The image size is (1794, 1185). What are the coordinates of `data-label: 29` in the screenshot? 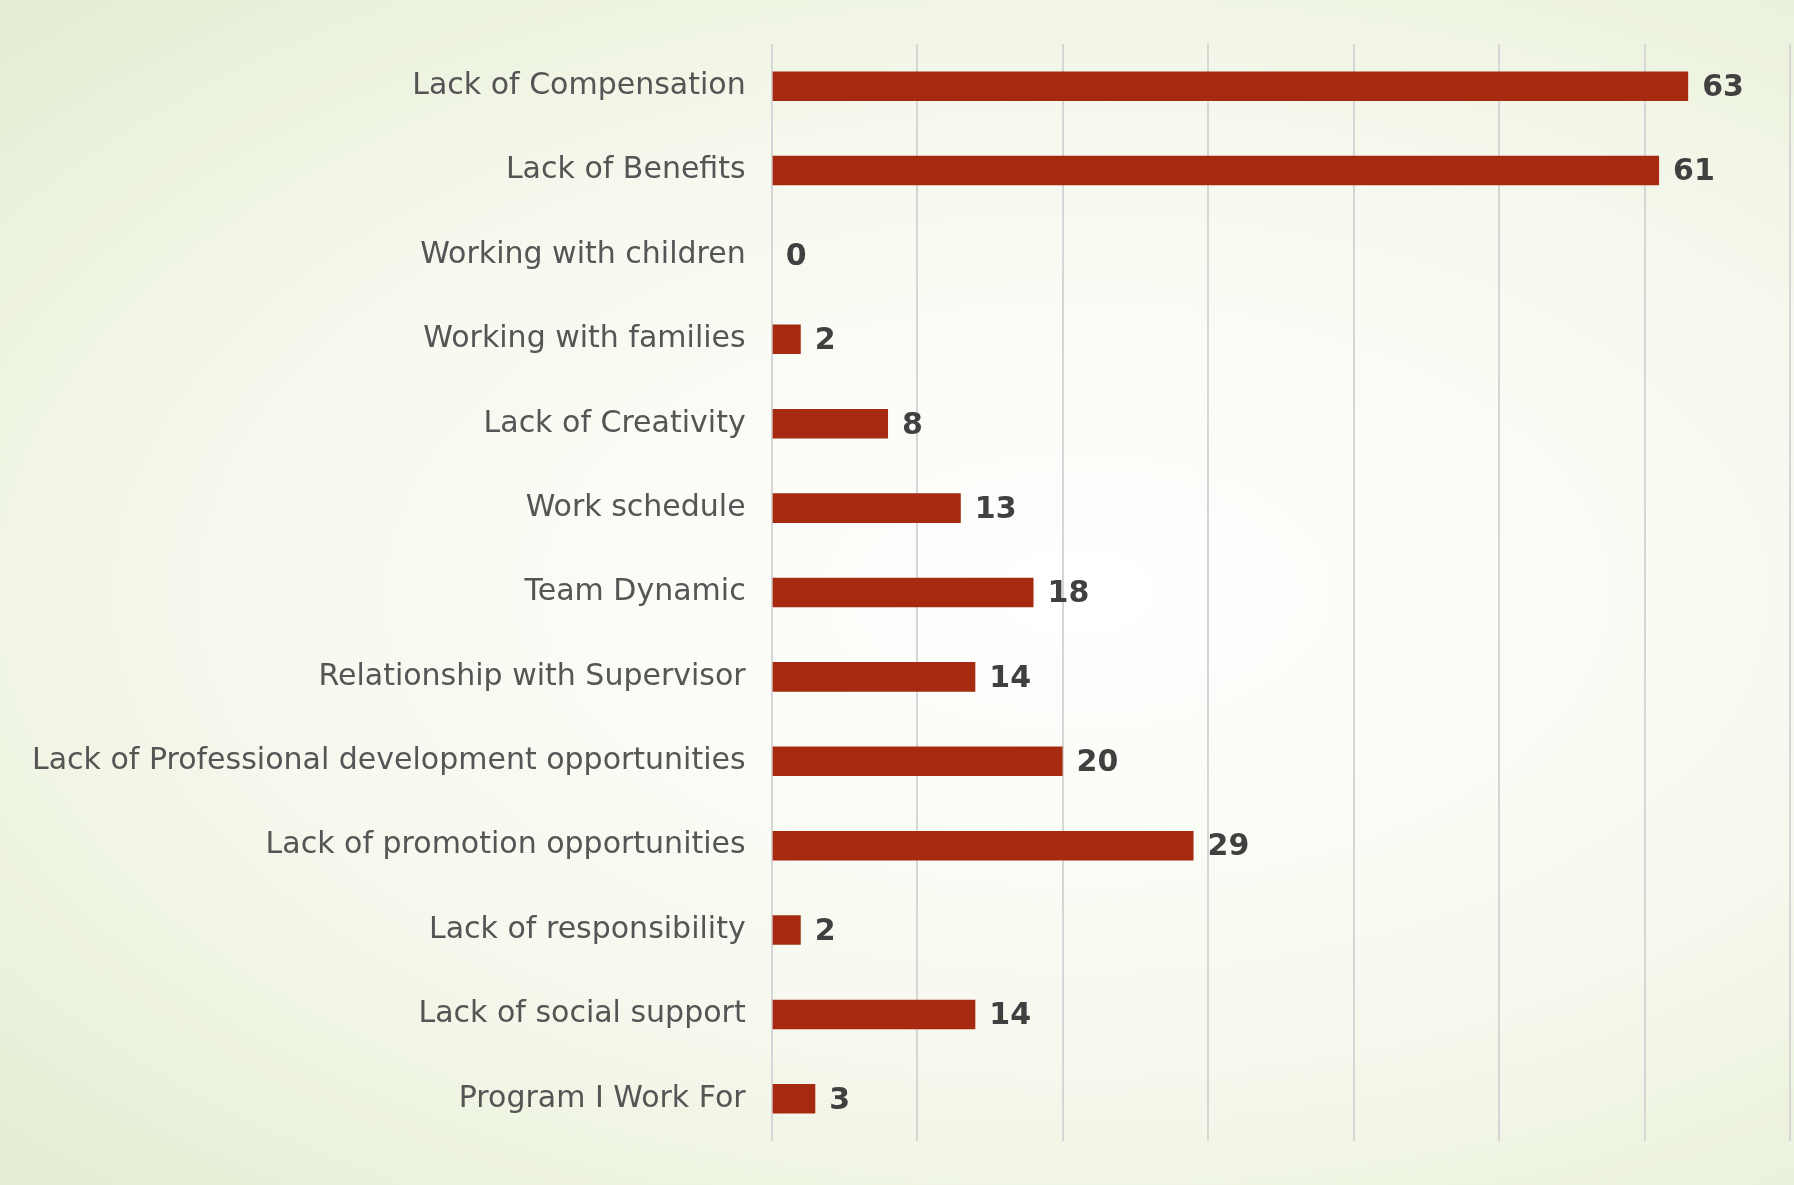 It's located at (1228, 845).